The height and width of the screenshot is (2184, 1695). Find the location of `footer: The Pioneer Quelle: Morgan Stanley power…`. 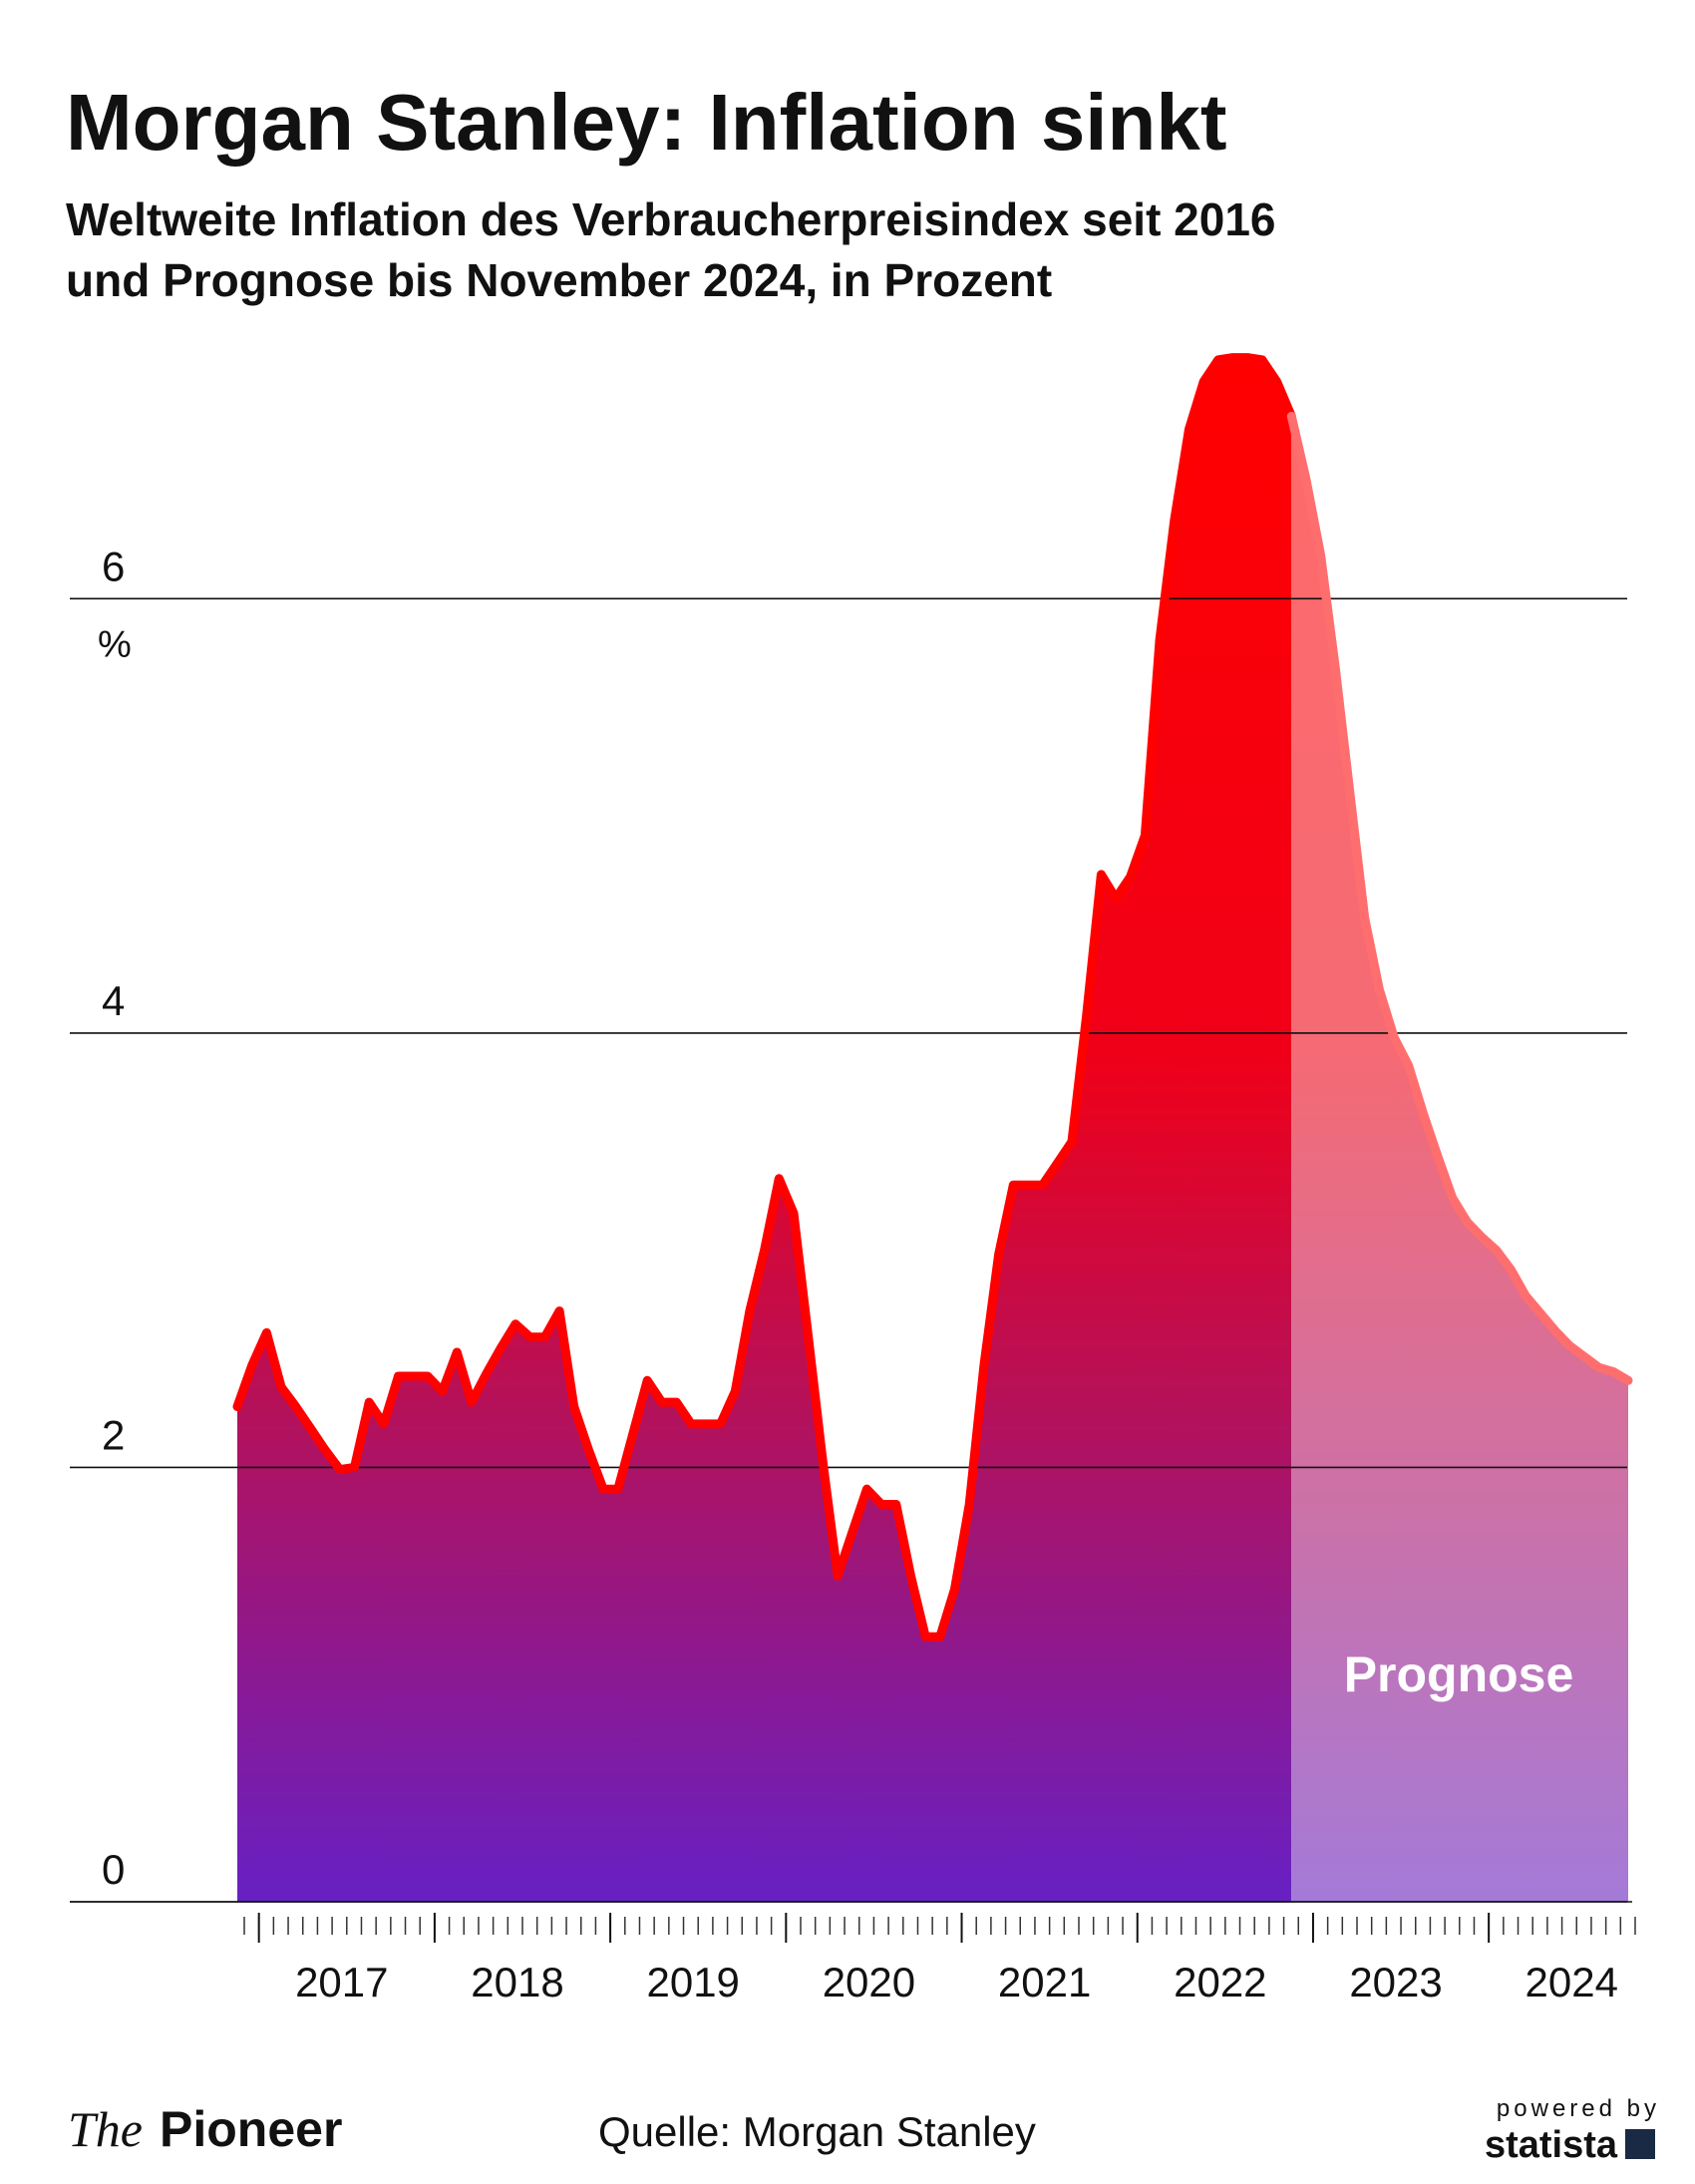

footer: The Pioneer Quelle: Morgan Stanley power… is located at coordinates (864, 2130).